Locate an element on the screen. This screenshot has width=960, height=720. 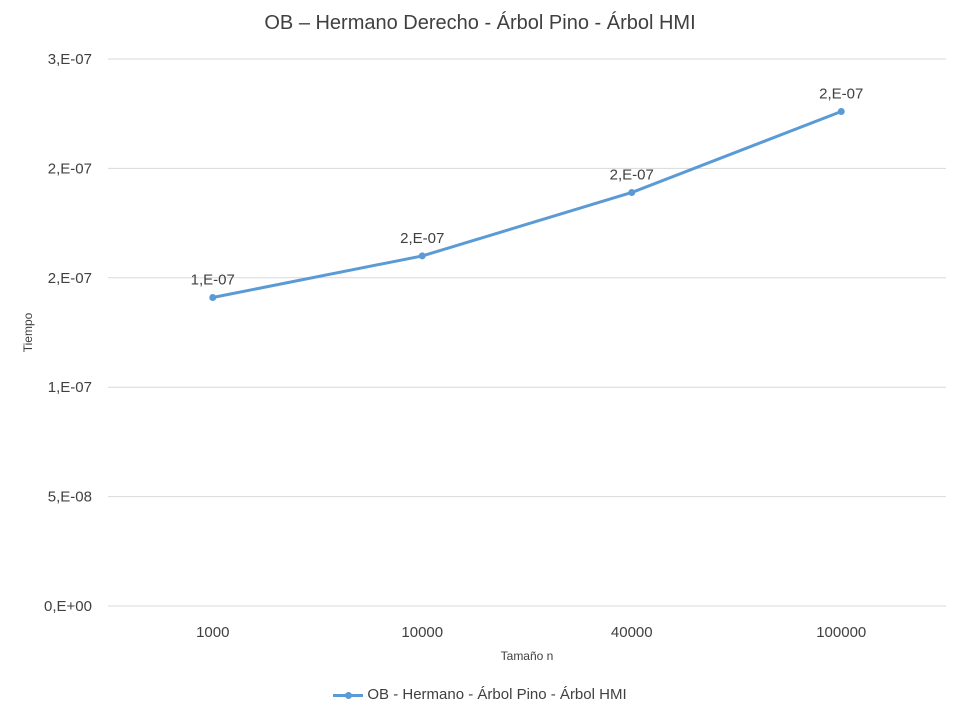
data-label: 1,E-07 is located at coordinates (213, 279).